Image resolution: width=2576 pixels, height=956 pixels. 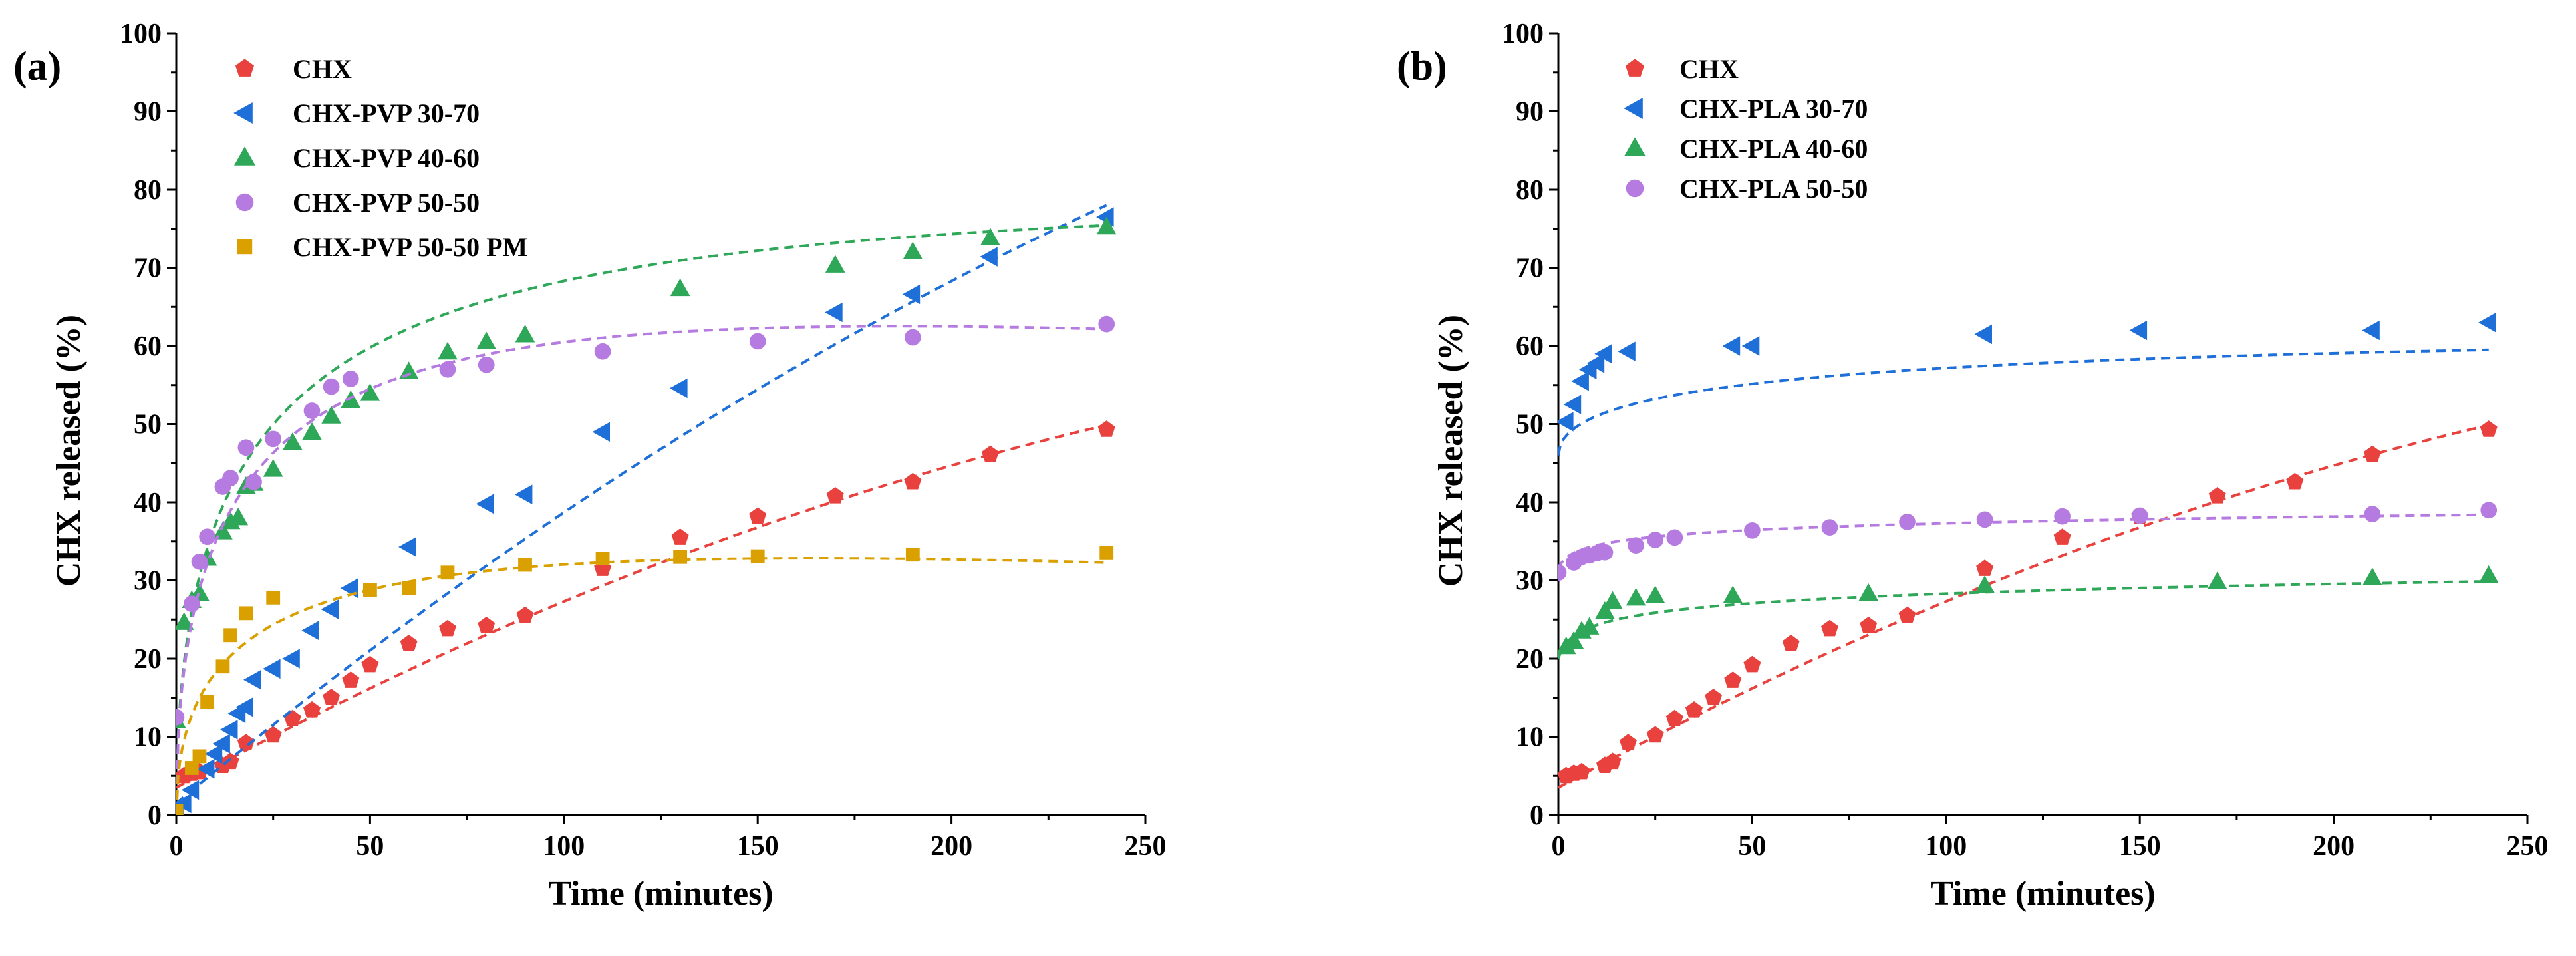 I want to click on legend-label: CHX-PLA 50-50, so click(x=1773, y=189).